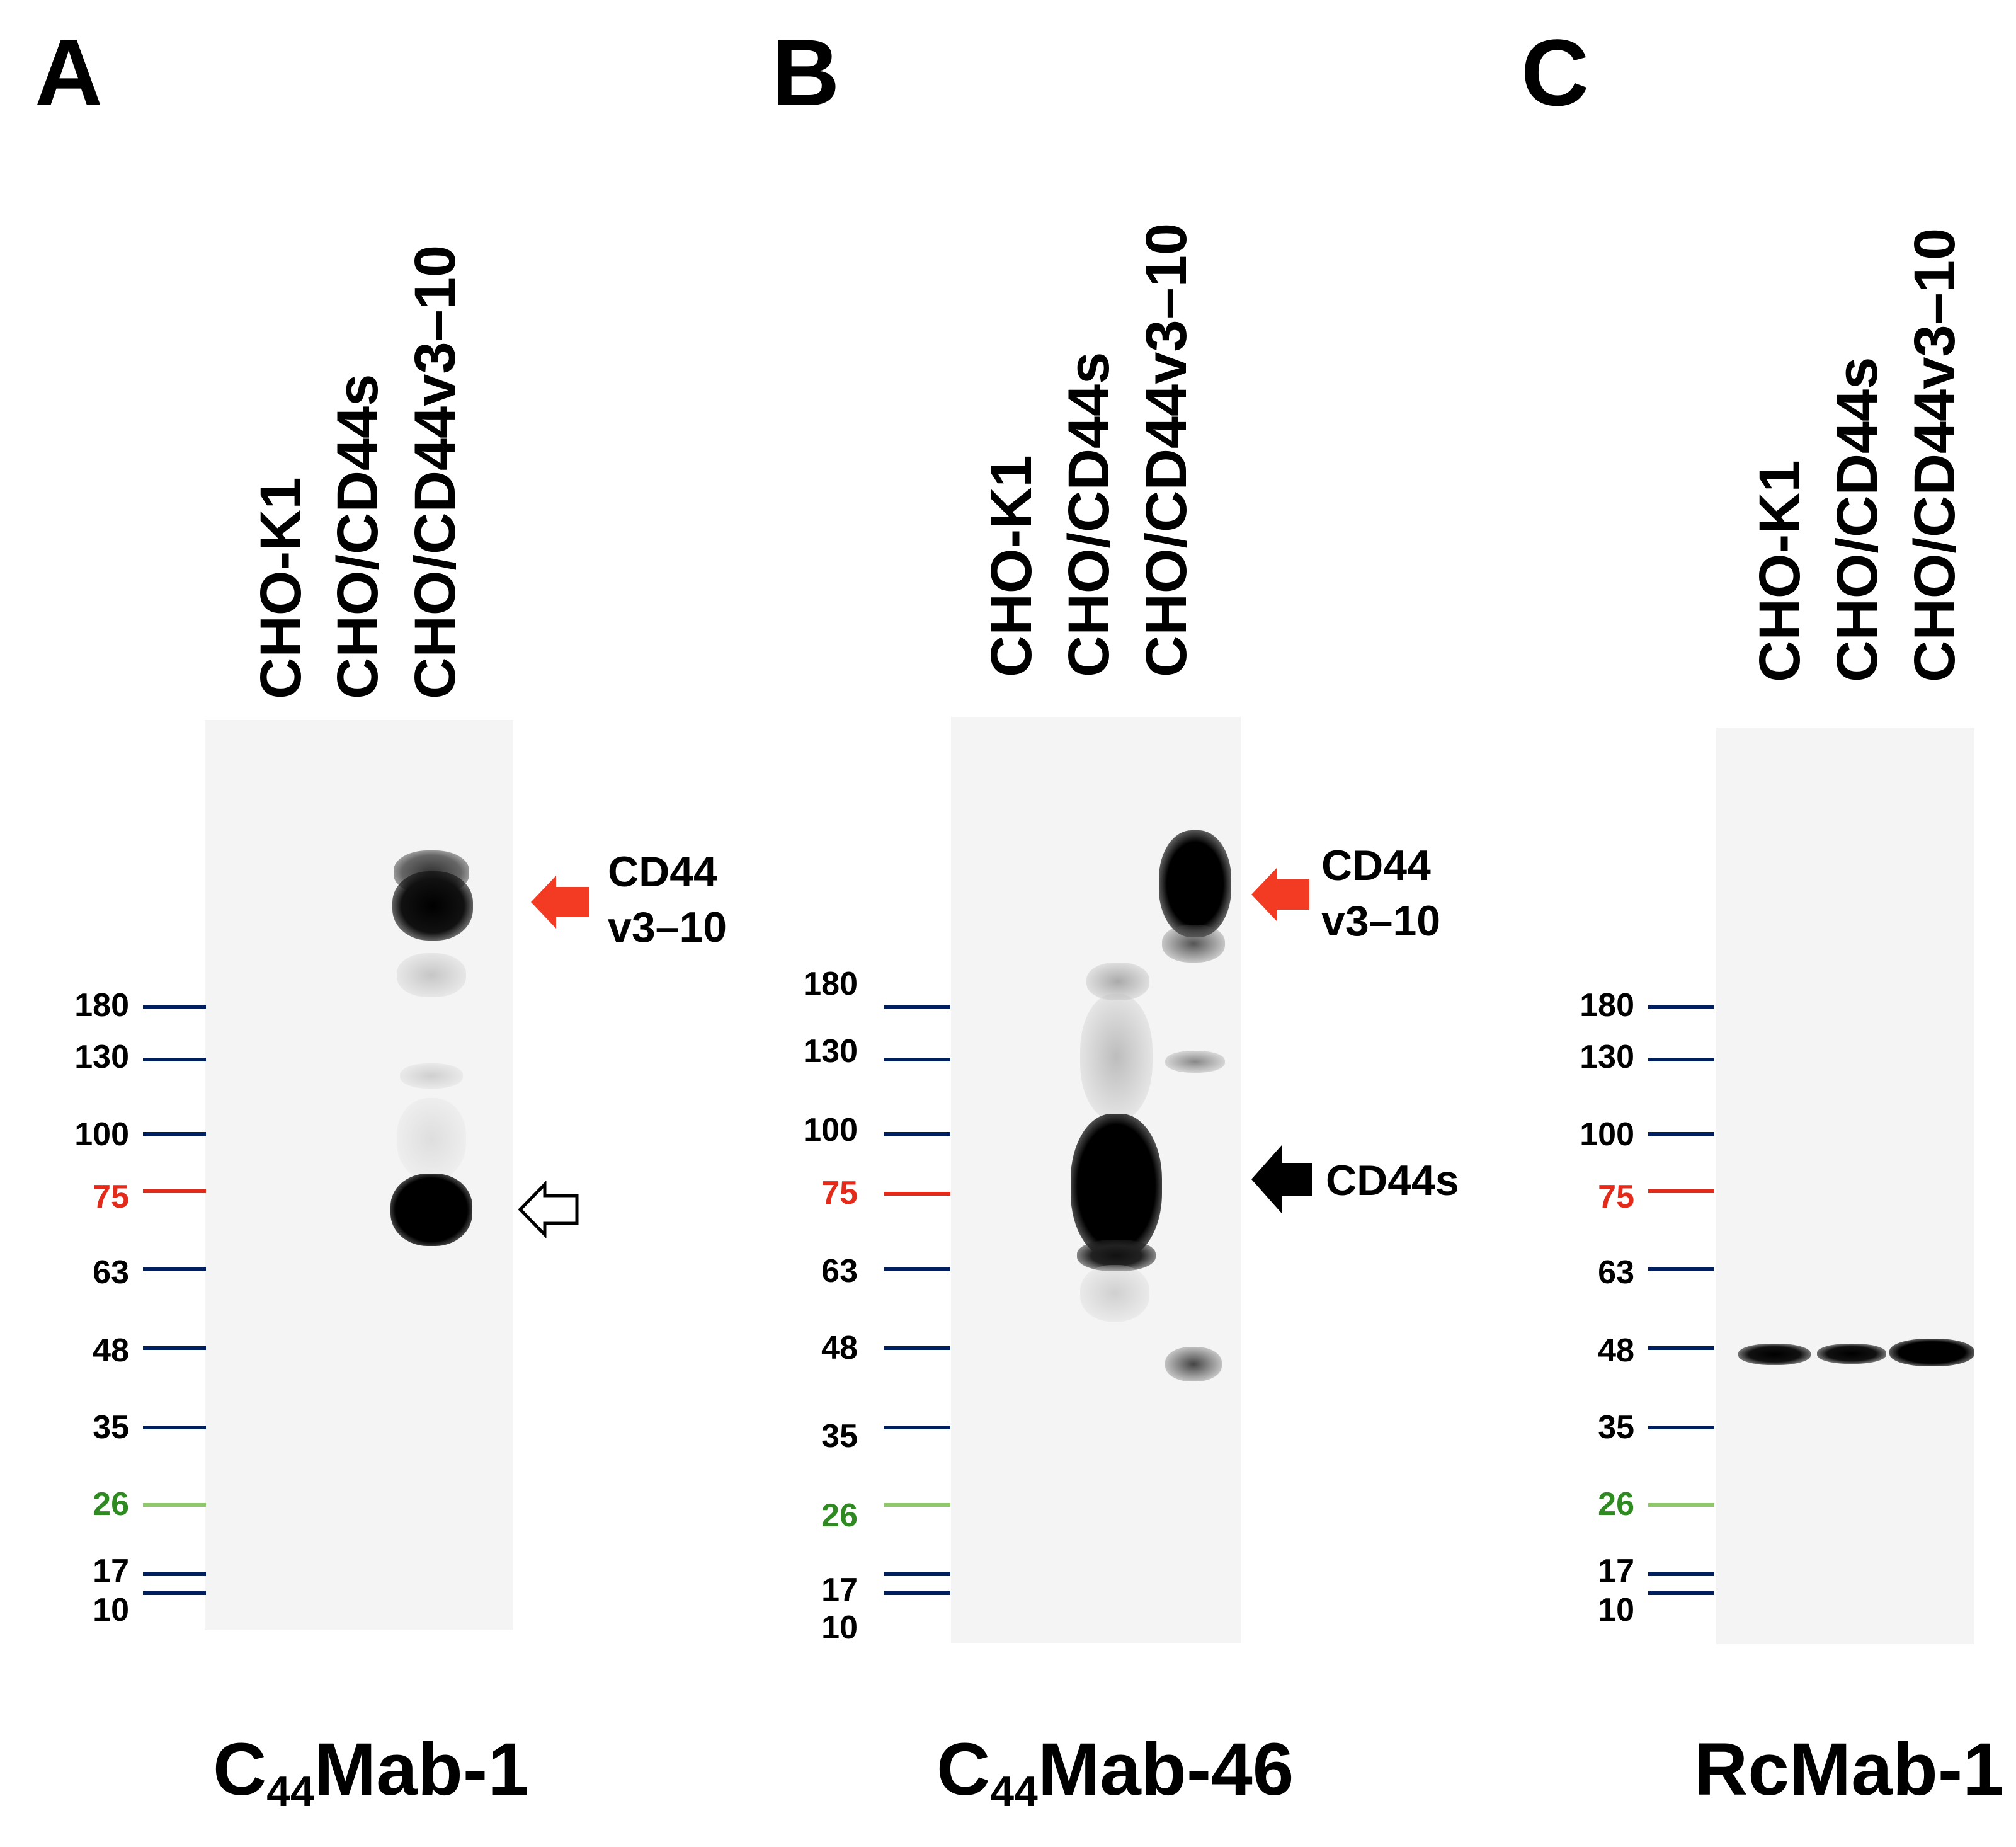  What do you see at coordinates (1281, 1179) in the screenshot?
I see `arrow-black-icon` at bounding box center [1281, 1179].